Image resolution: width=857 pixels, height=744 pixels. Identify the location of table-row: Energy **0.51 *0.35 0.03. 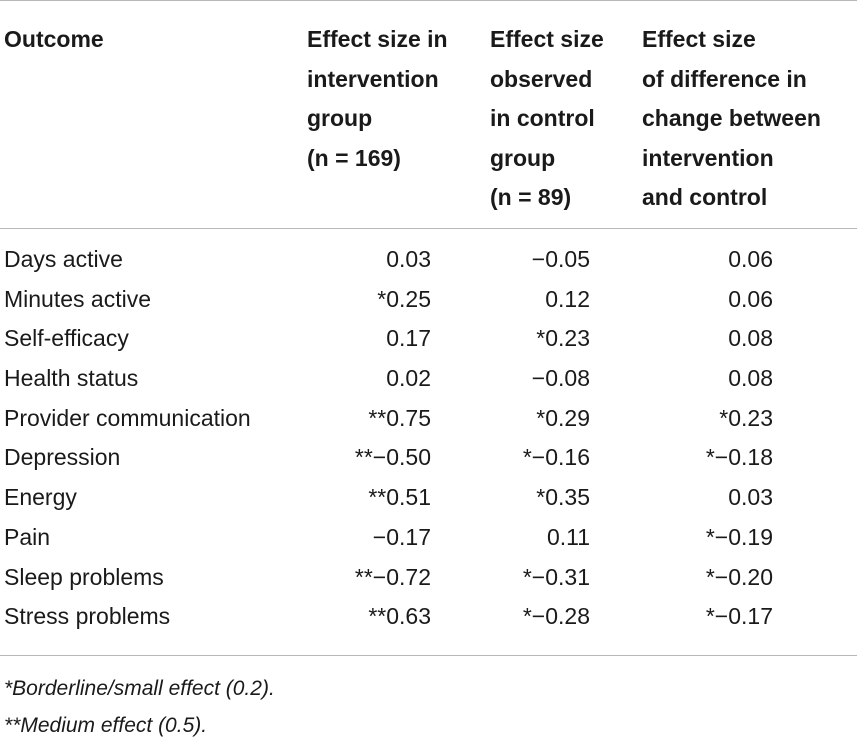
(428, 498).